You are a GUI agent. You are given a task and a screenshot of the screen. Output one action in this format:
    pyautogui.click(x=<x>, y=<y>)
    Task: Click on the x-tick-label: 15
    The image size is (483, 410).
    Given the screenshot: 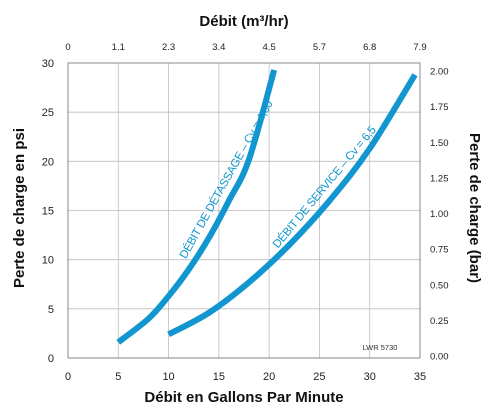 What is the action you would take?
    pyautogui.click(x=219, y=377)
    